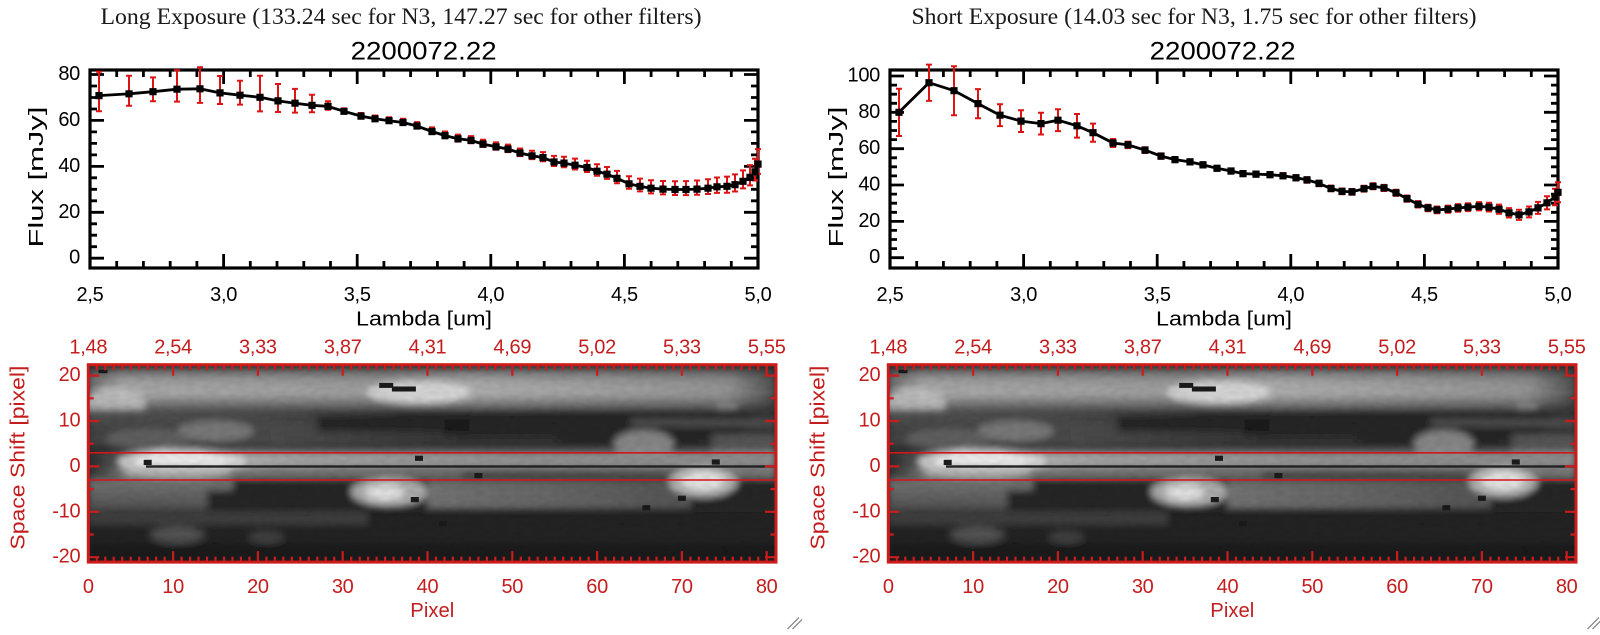 The width and height of the screenshot is (1600, 635). I want to click on svg-text: 100, so click(864, 76).